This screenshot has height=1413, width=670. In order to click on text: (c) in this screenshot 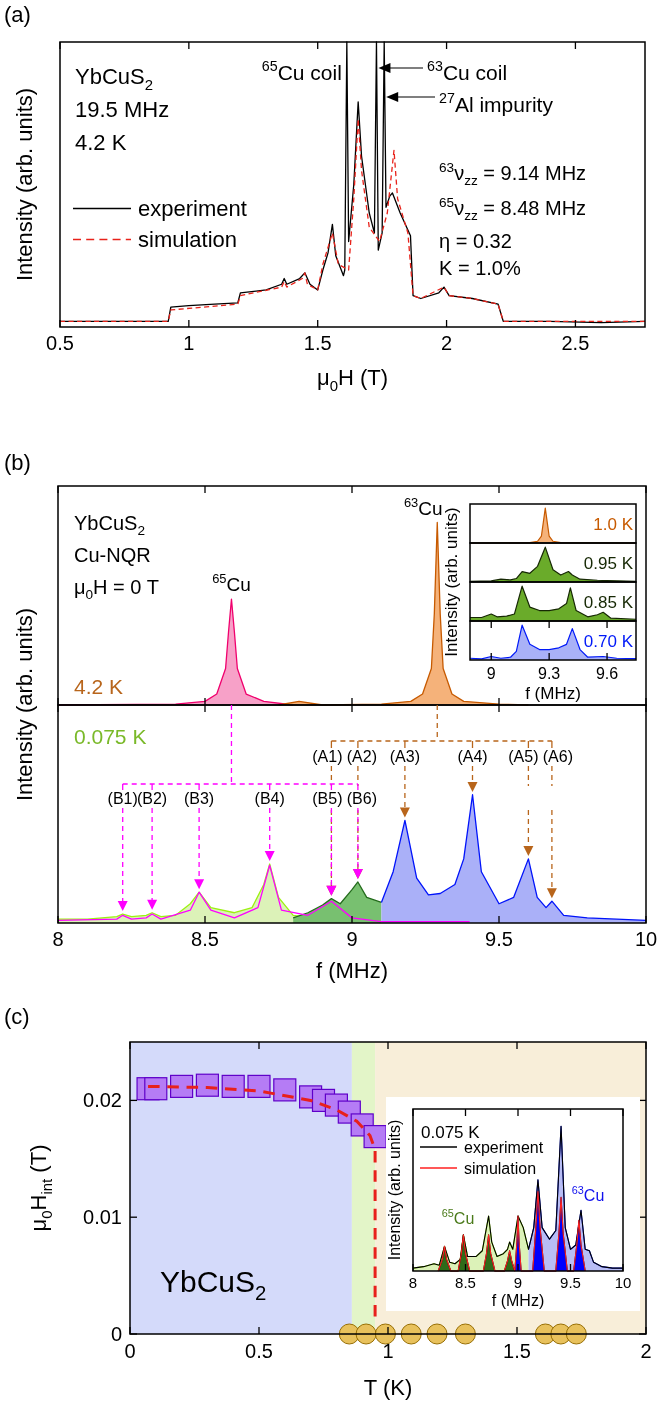, I will do `click(17, 1016)`.